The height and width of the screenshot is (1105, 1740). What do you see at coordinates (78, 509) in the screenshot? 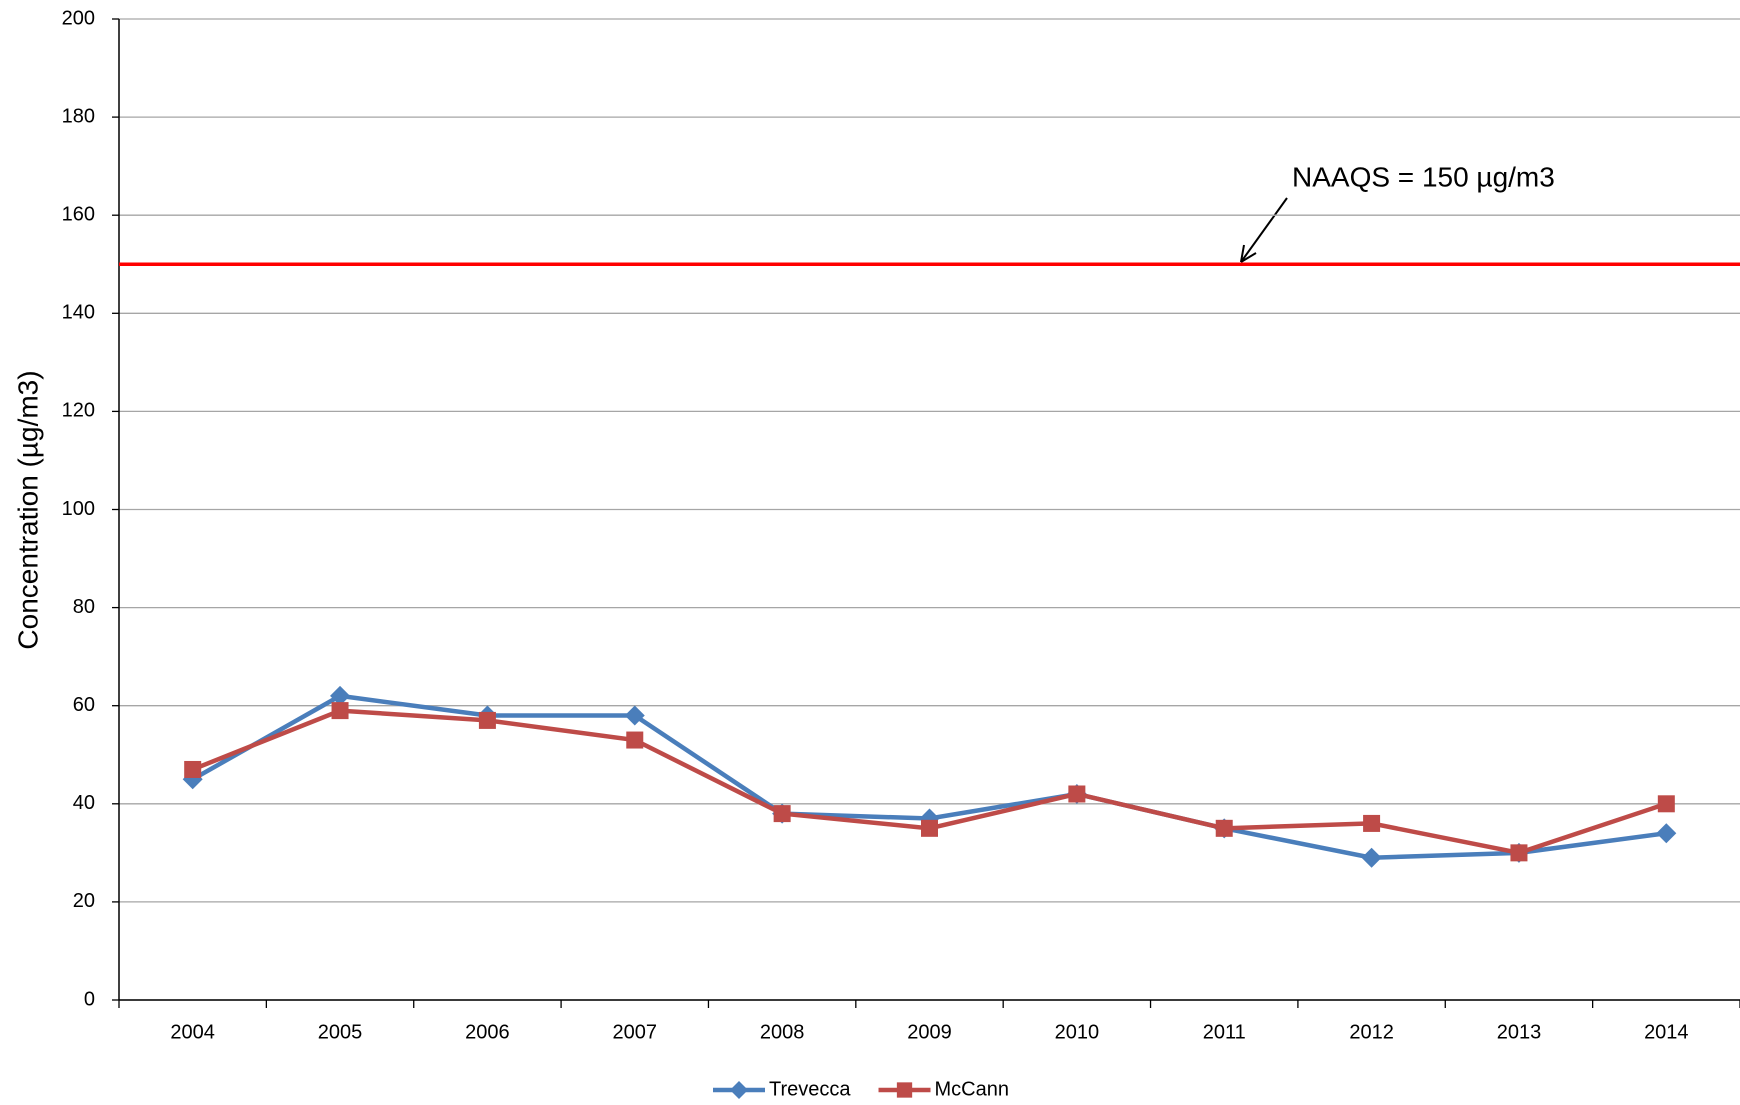
I see `y-tick-label: 100` at bounding box center [78, 509].